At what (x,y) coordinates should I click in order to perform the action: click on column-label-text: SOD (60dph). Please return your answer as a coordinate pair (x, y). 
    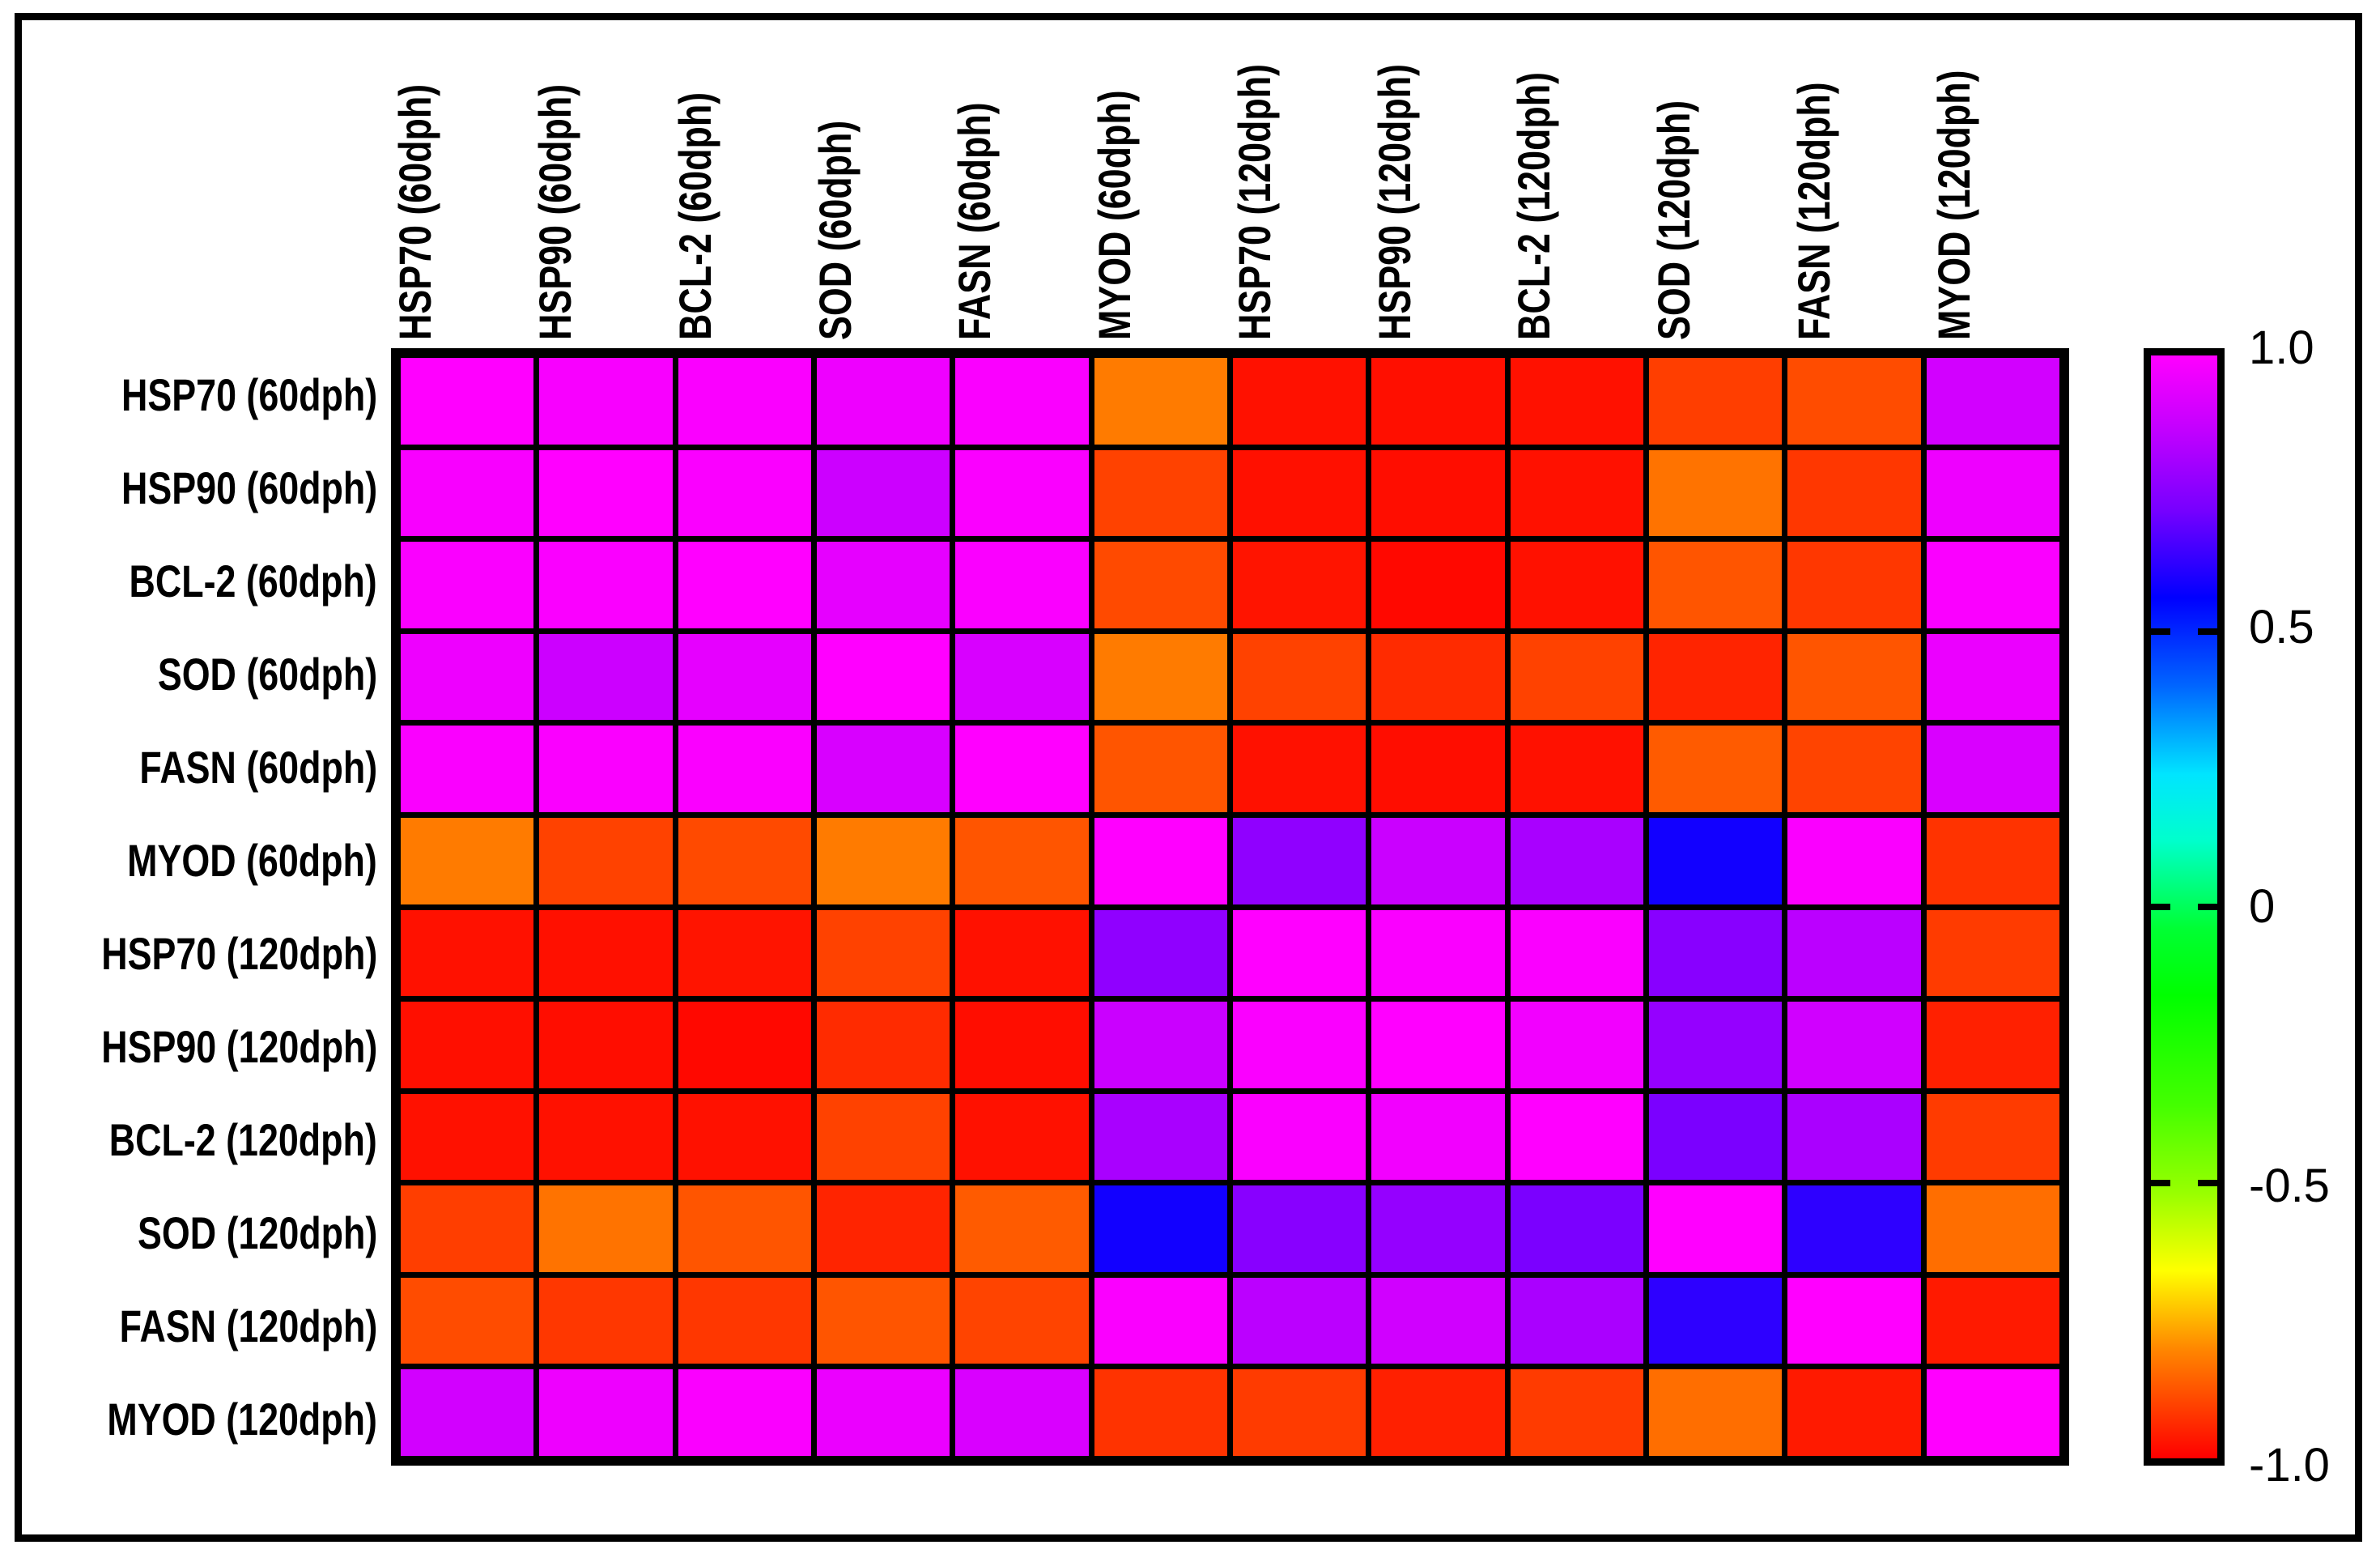
    Looking at the image, I should click on (835, 230).